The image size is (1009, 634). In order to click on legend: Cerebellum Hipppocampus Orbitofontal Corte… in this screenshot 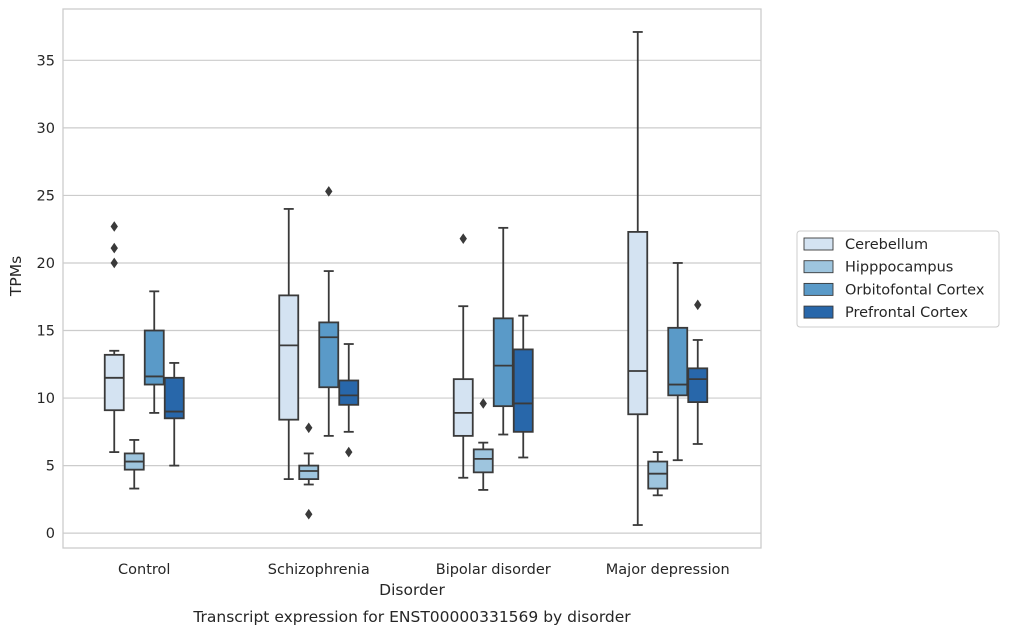, I will do `click(898, 279)`.